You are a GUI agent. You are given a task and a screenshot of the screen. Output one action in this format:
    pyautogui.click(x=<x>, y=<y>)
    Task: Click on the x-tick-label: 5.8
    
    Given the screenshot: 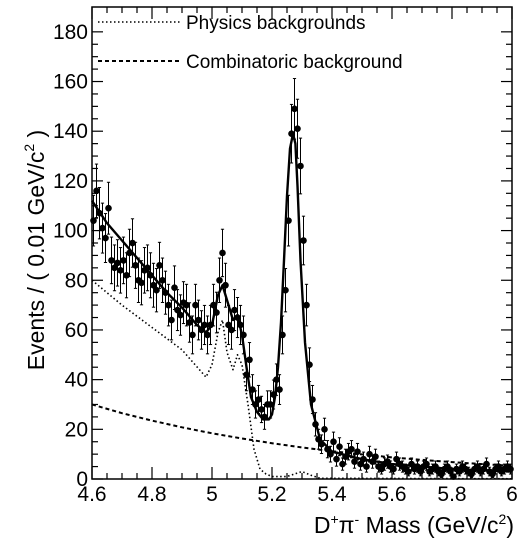 What is the action you would take?
    pyautogui.click(x=451, y=494)
    